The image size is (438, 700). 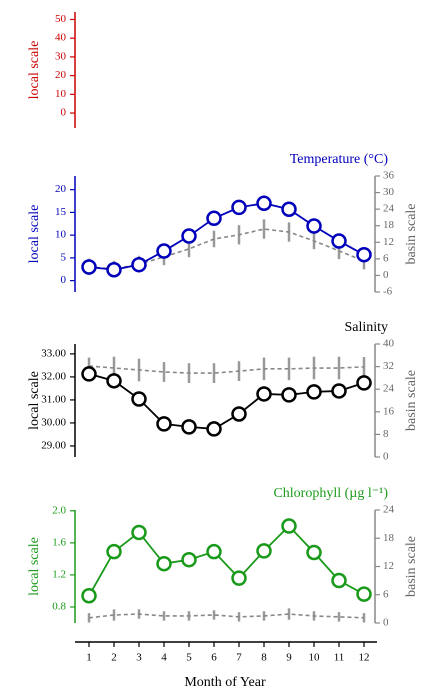 What do you see at coordinates (189, 658) in the screenshot?
I see `x-tick-label: 5` at bounding box center [189, 658].